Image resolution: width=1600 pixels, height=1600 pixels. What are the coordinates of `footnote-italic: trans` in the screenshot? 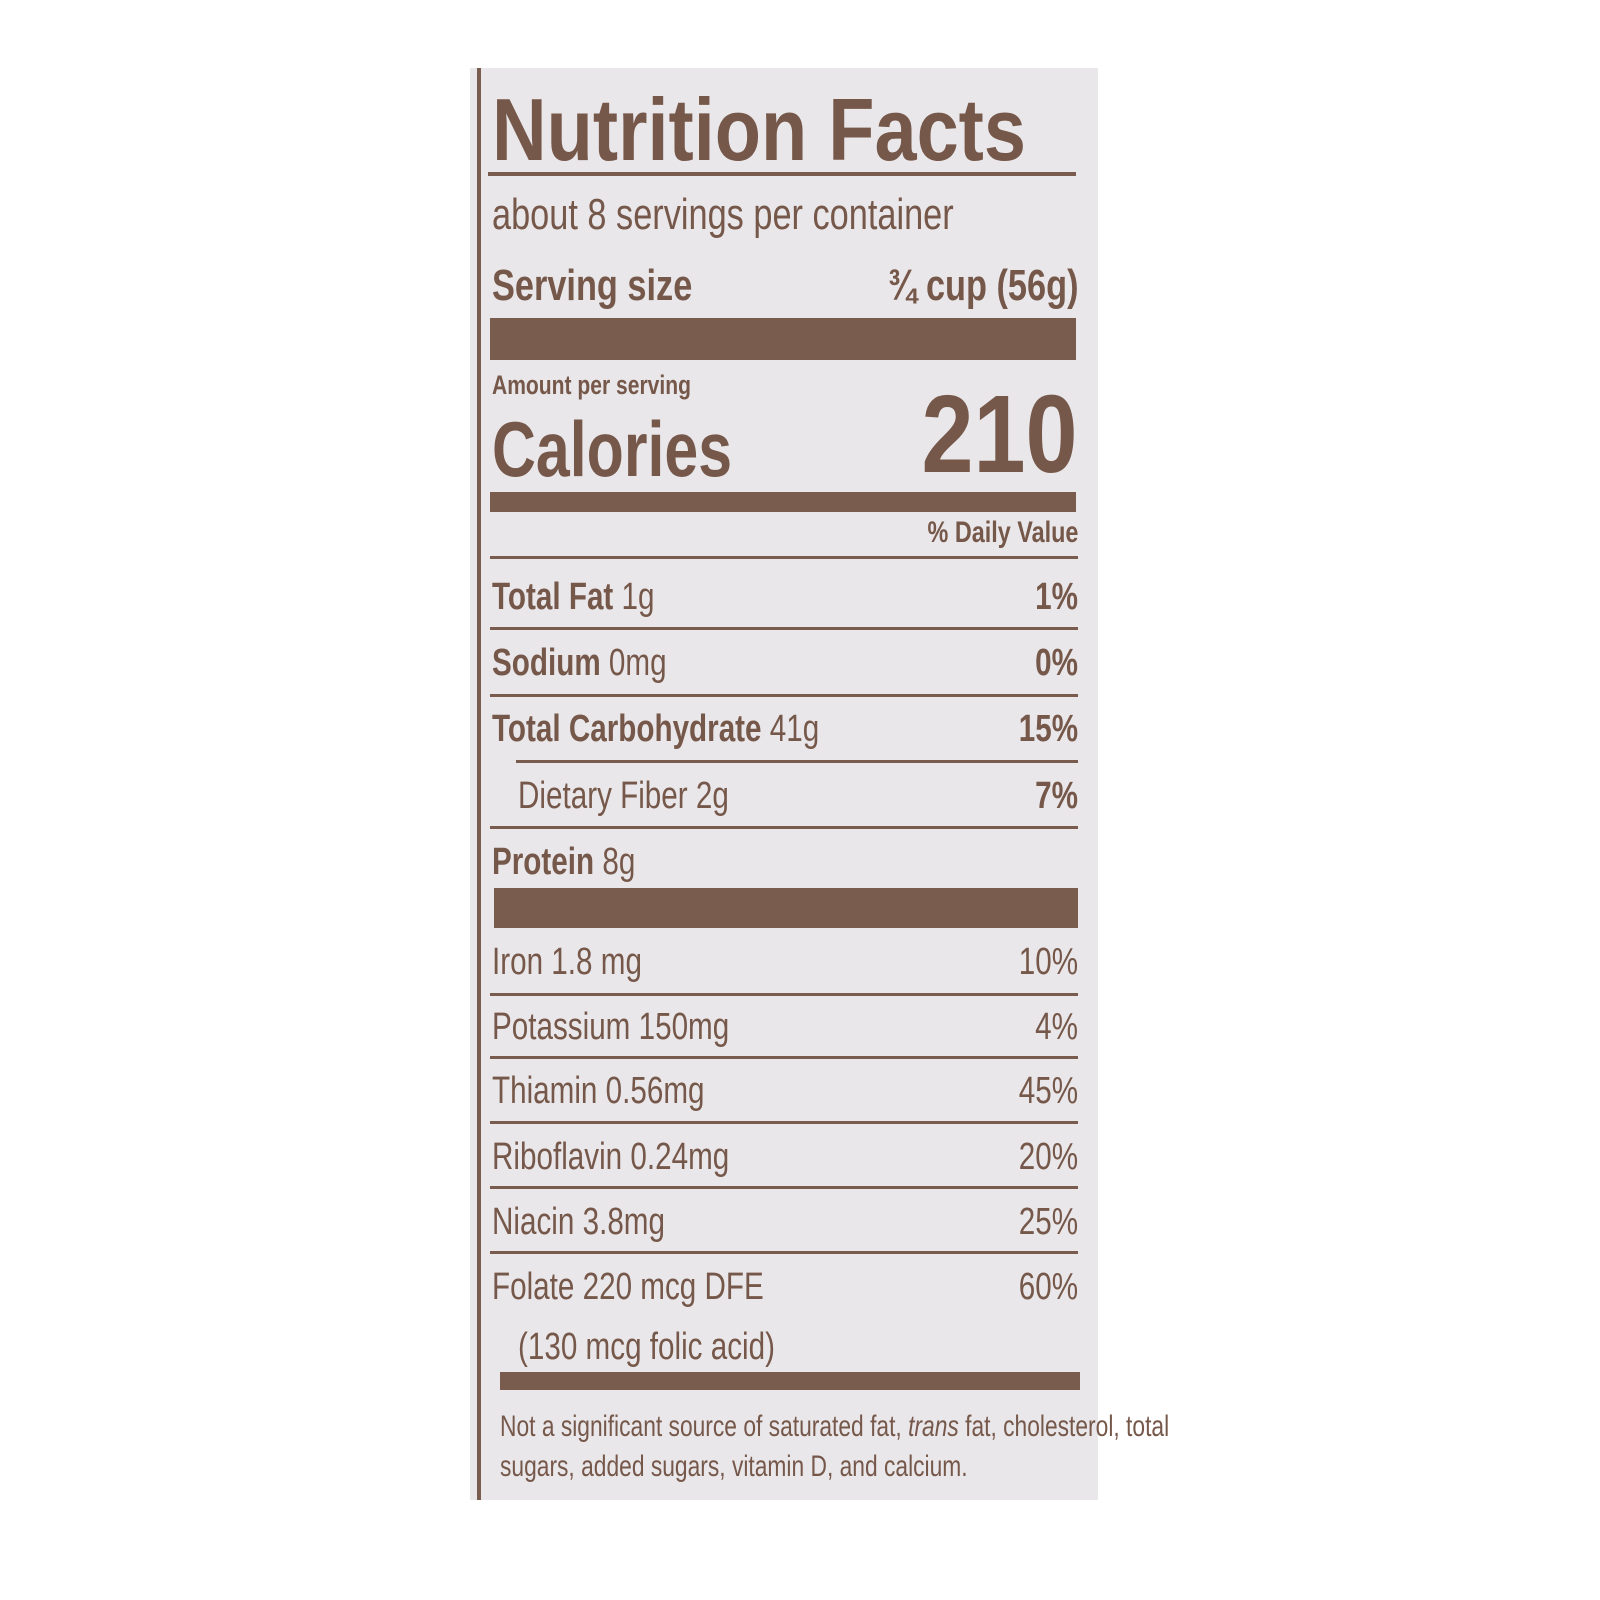 It's located at (933, 1426).